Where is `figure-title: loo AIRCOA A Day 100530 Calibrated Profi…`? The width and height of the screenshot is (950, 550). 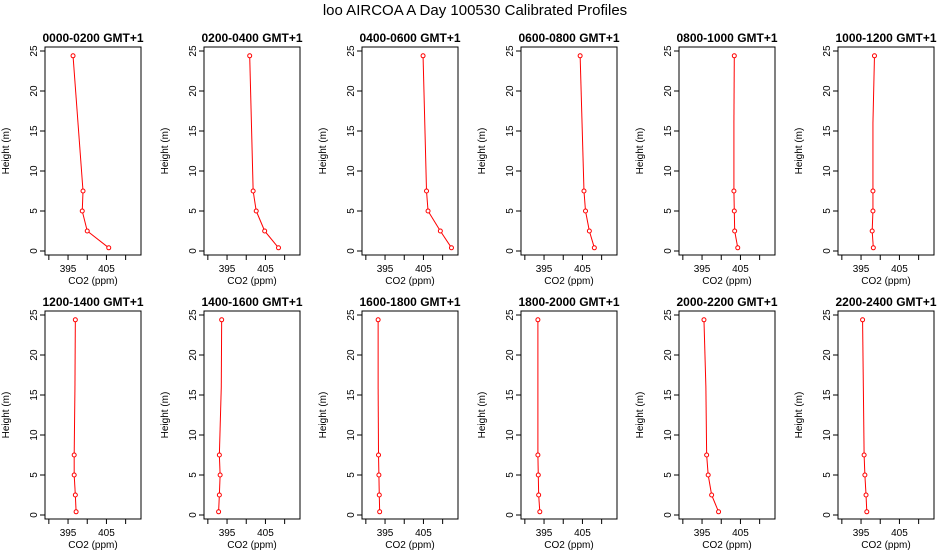
figure-title: loo AIRCOA A Day 100530 Calibrated Profi… is located at coordinates (475, 10).